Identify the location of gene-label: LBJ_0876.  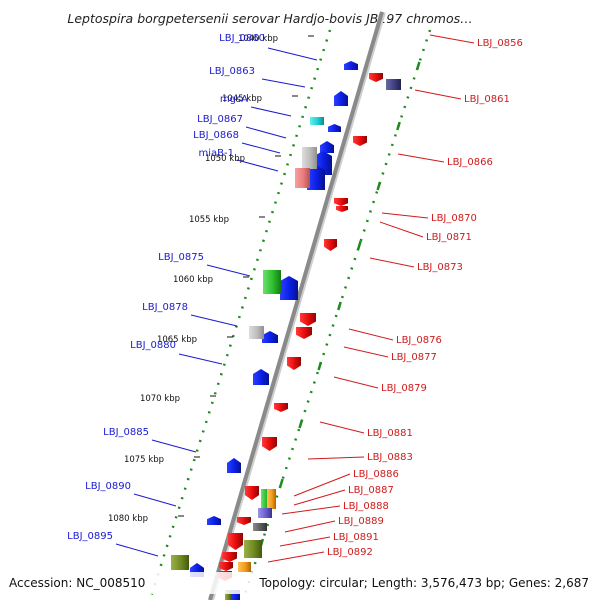
(419, 340).